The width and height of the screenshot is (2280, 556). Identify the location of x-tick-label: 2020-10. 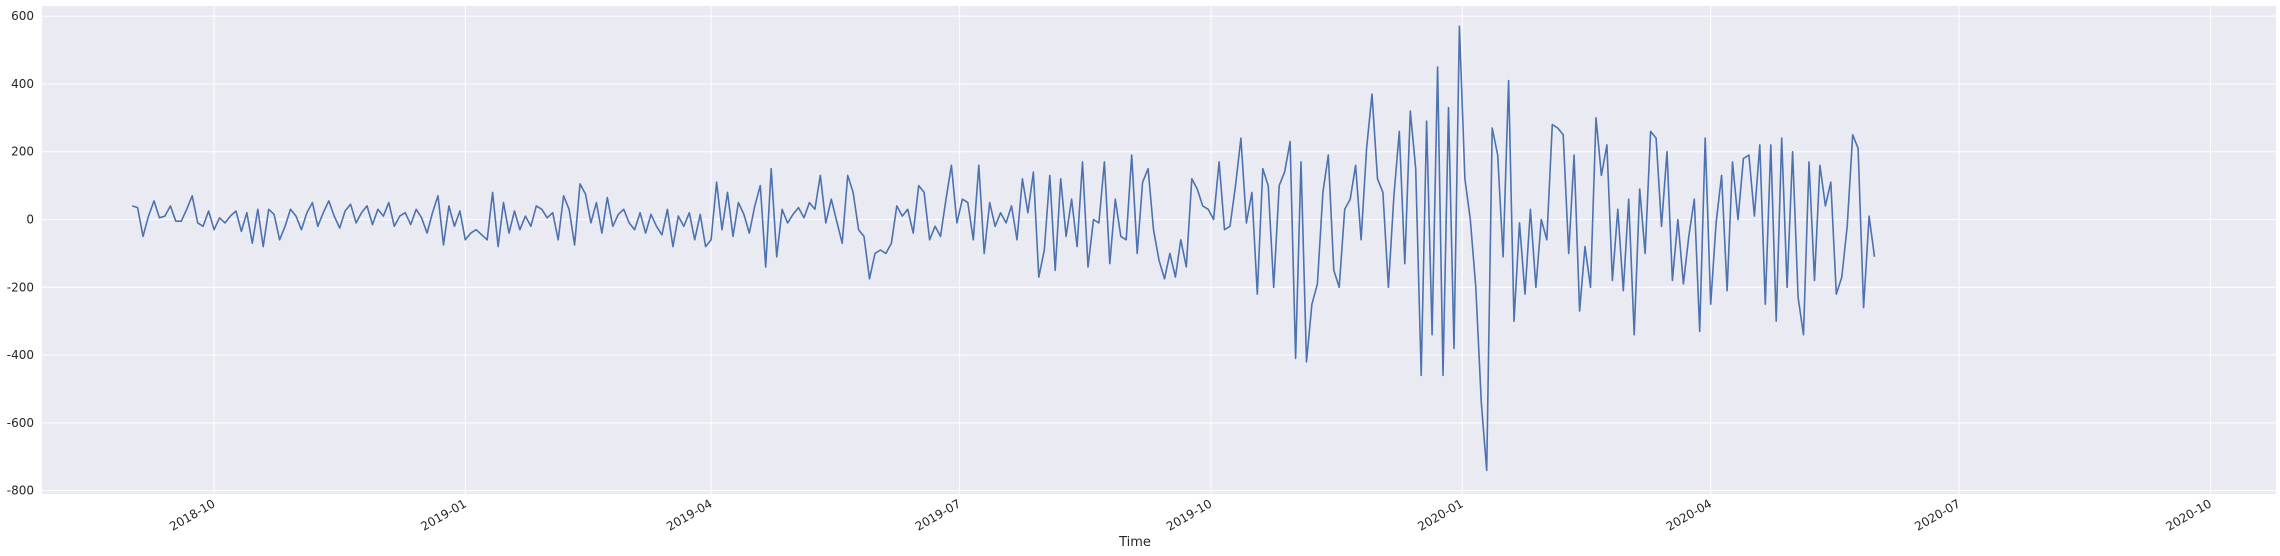
(2189, 514).